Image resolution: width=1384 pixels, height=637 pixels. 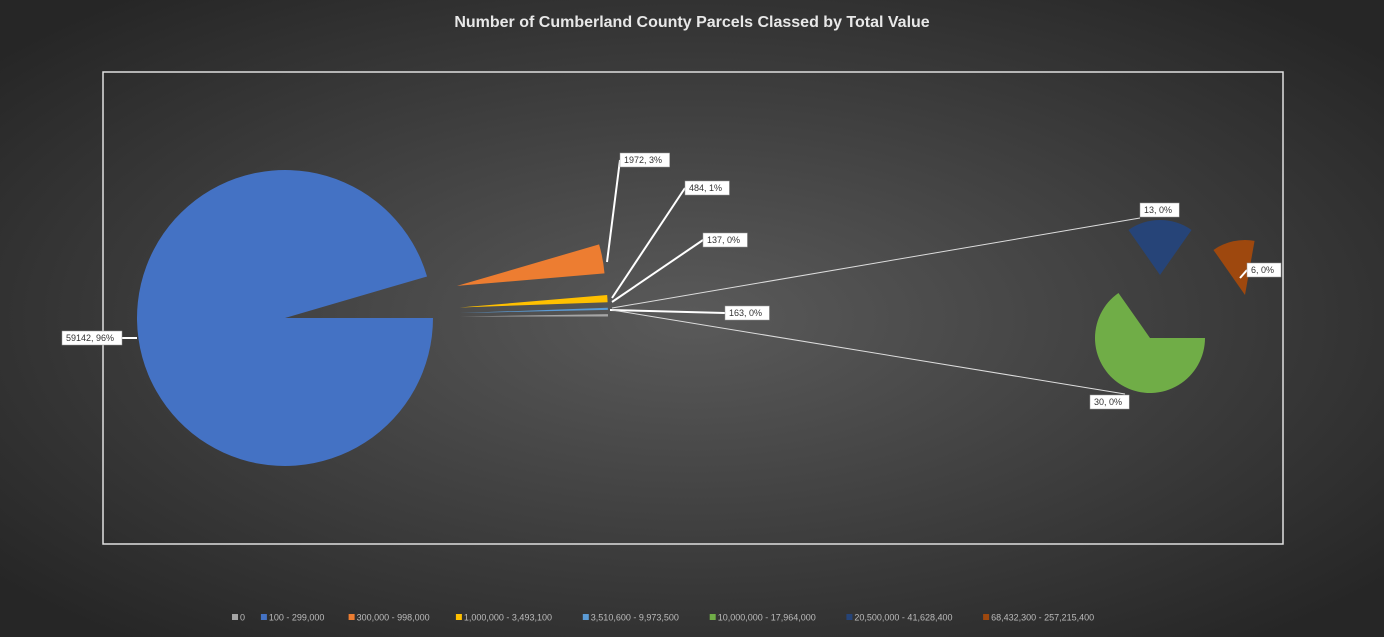 I want to click on data-label: 59142, 96%, so click(x=90, y=338).